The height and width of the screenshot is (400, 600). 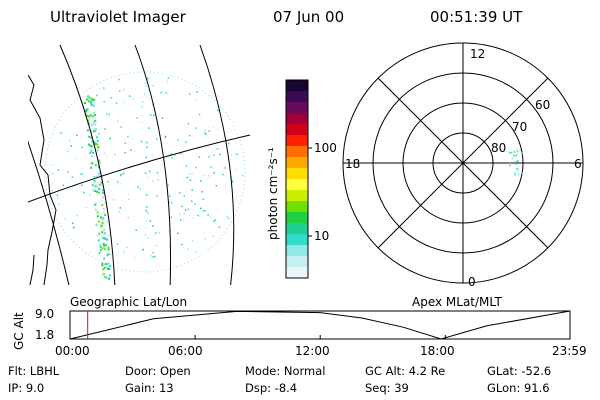 What do you see at coordinates (45, 335) in the screenshot?
I see `gc-alt-ytick: 1.8` at bounding box center [45, 335].